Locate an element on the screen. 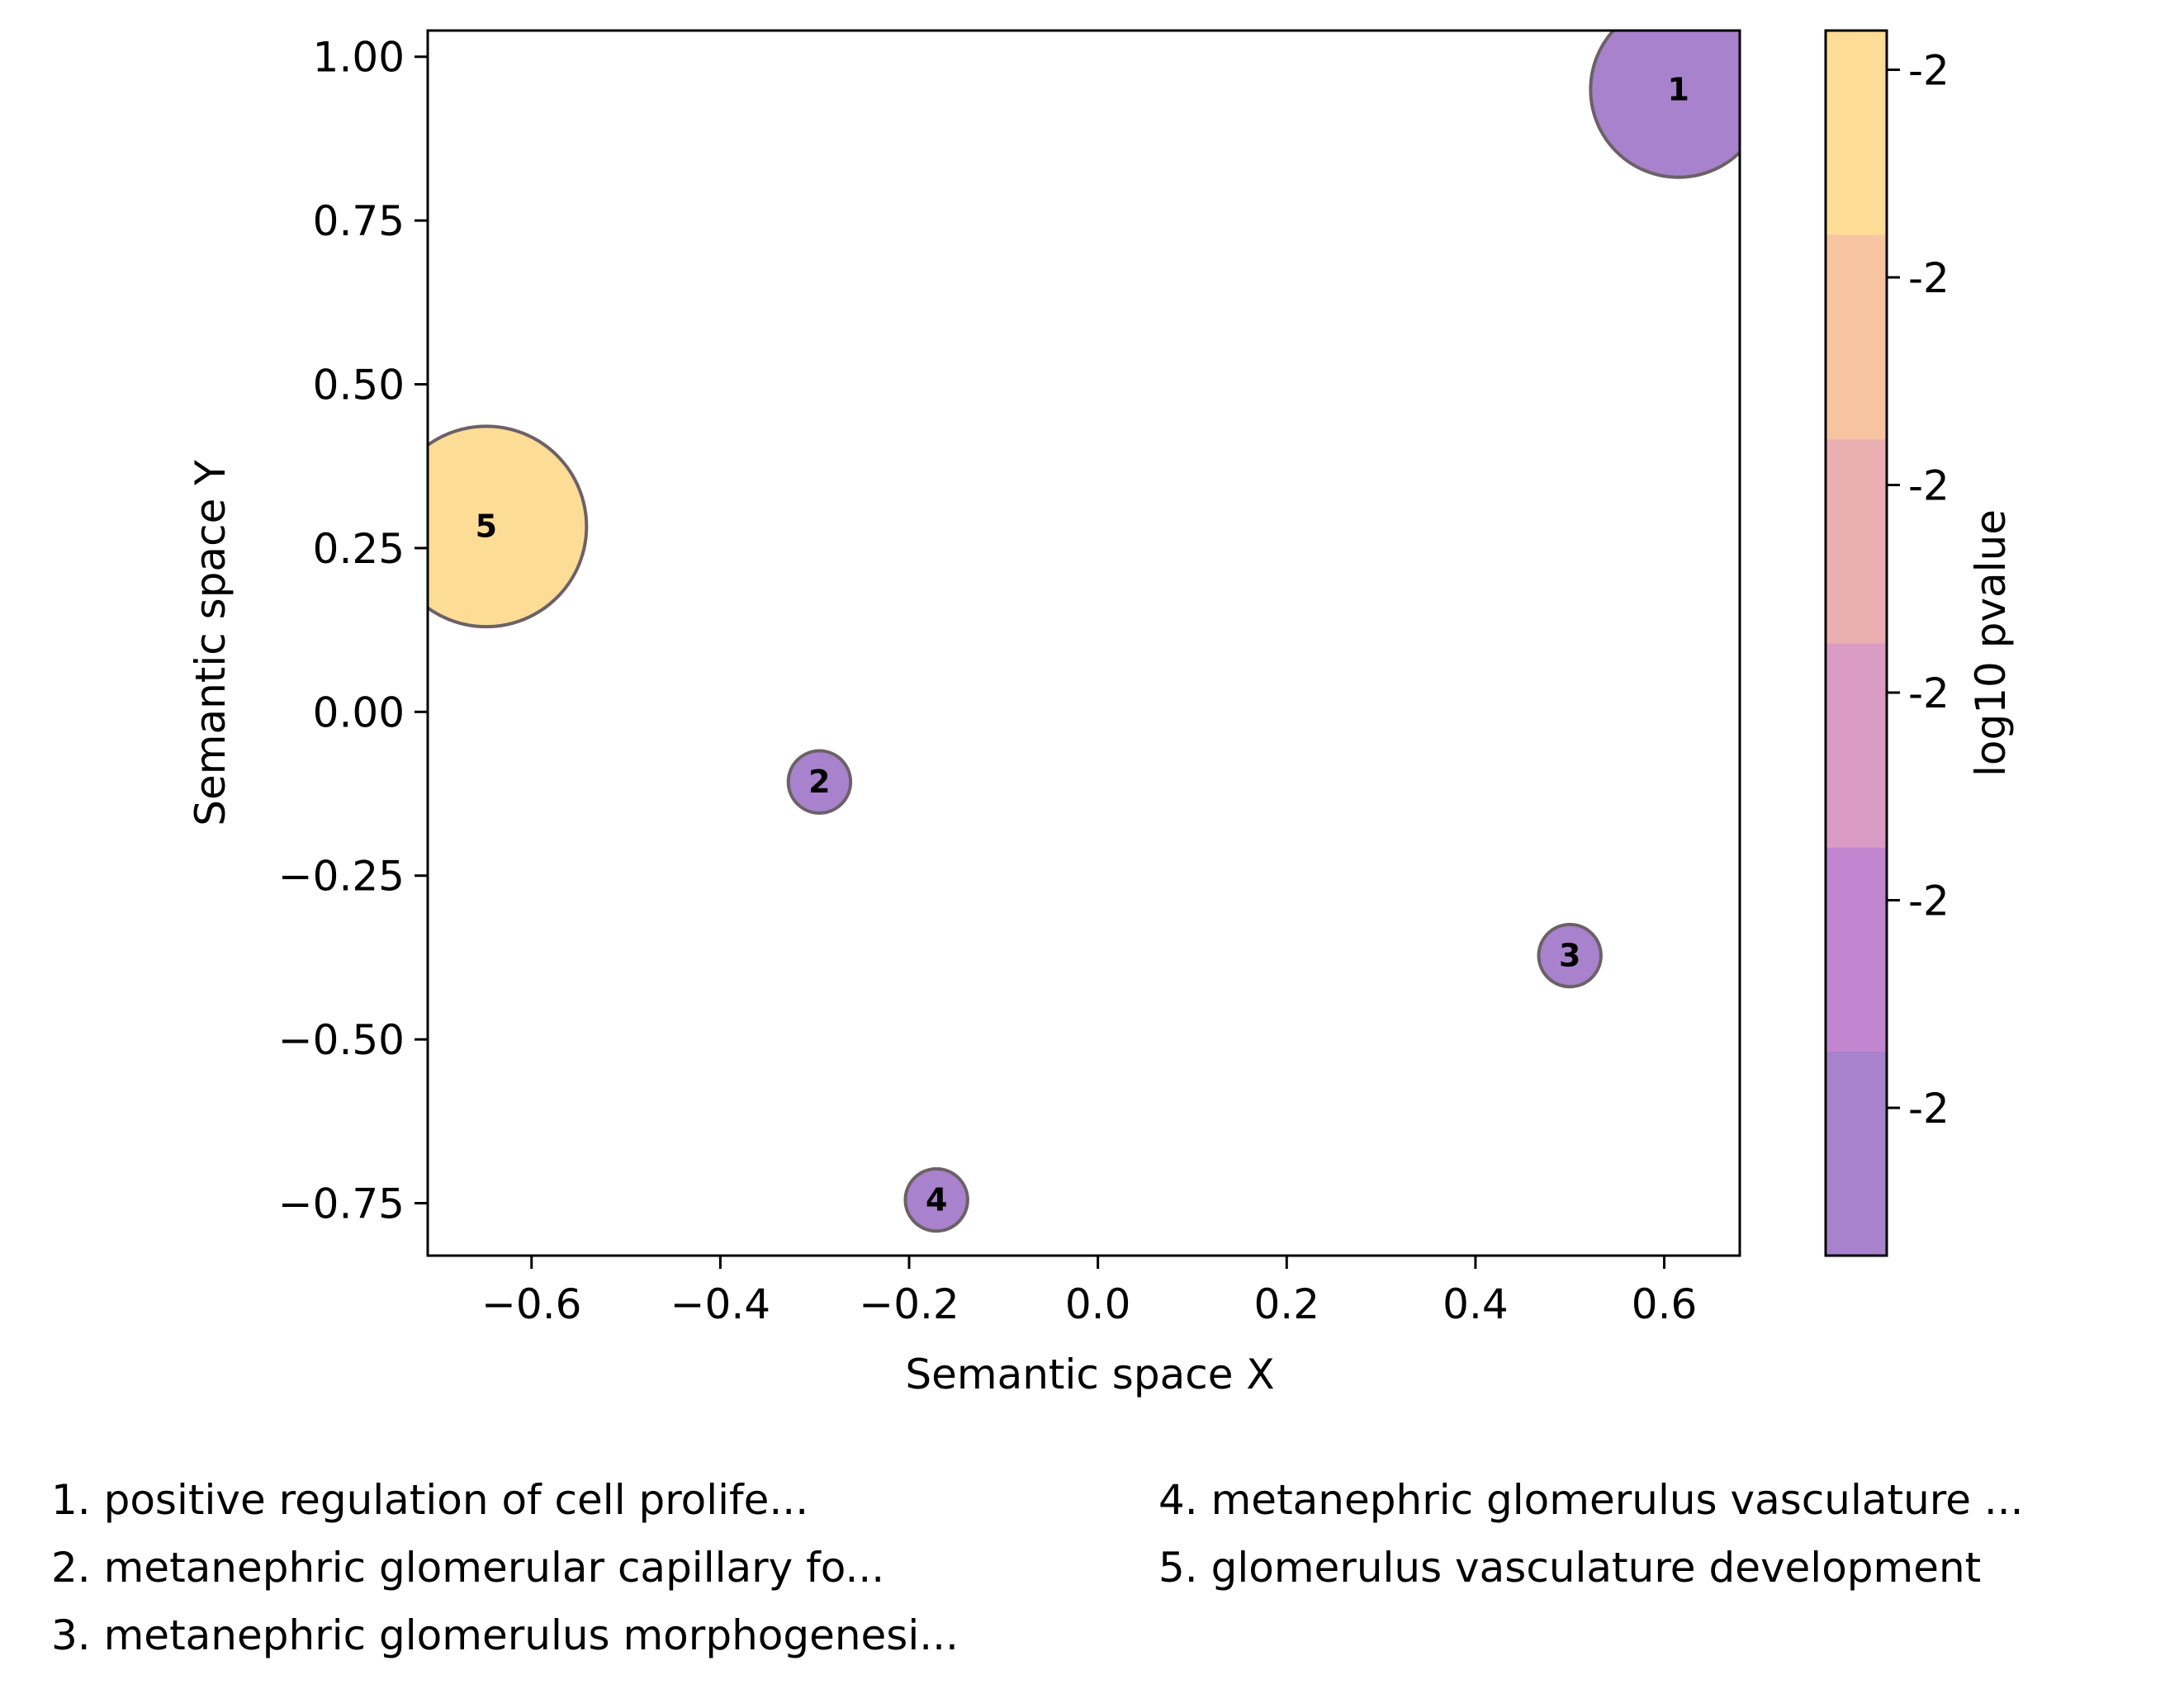 The height and width of the screenshot is (1708, 2165). bubble-label-2: 2 is located at coordinates (819, 782).